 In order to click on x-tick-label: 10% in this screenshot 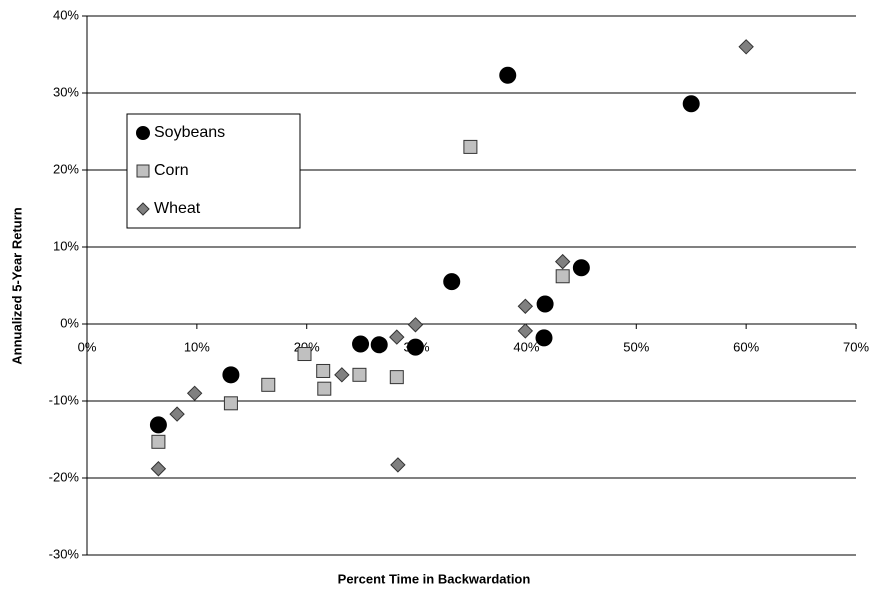, I will do `click(197, 346)`.